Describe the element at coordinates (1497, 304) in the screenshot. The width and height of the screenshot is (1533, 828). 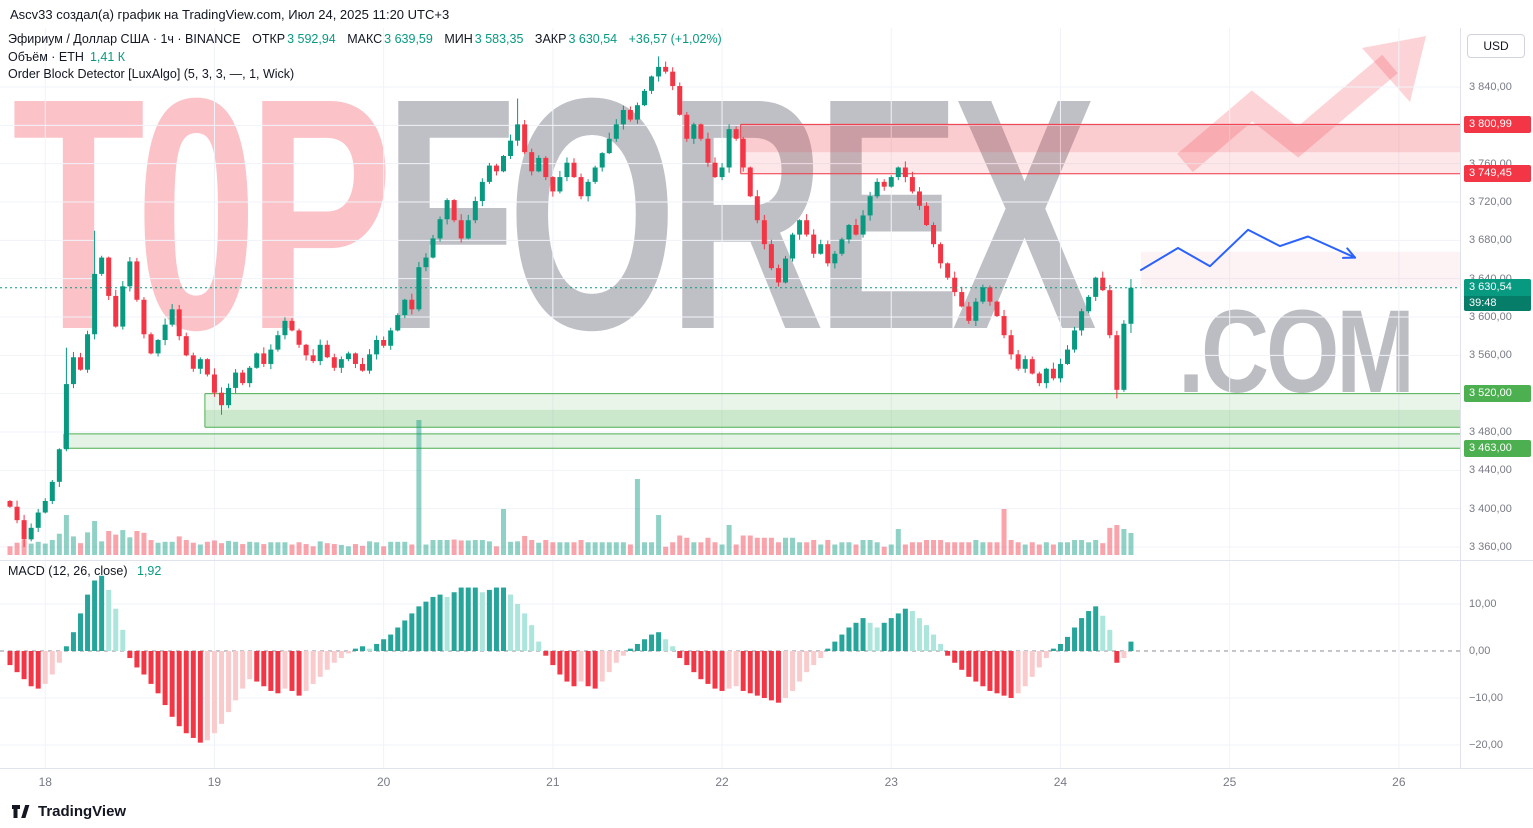
I see `countdown-timer: 39:48` at that location.